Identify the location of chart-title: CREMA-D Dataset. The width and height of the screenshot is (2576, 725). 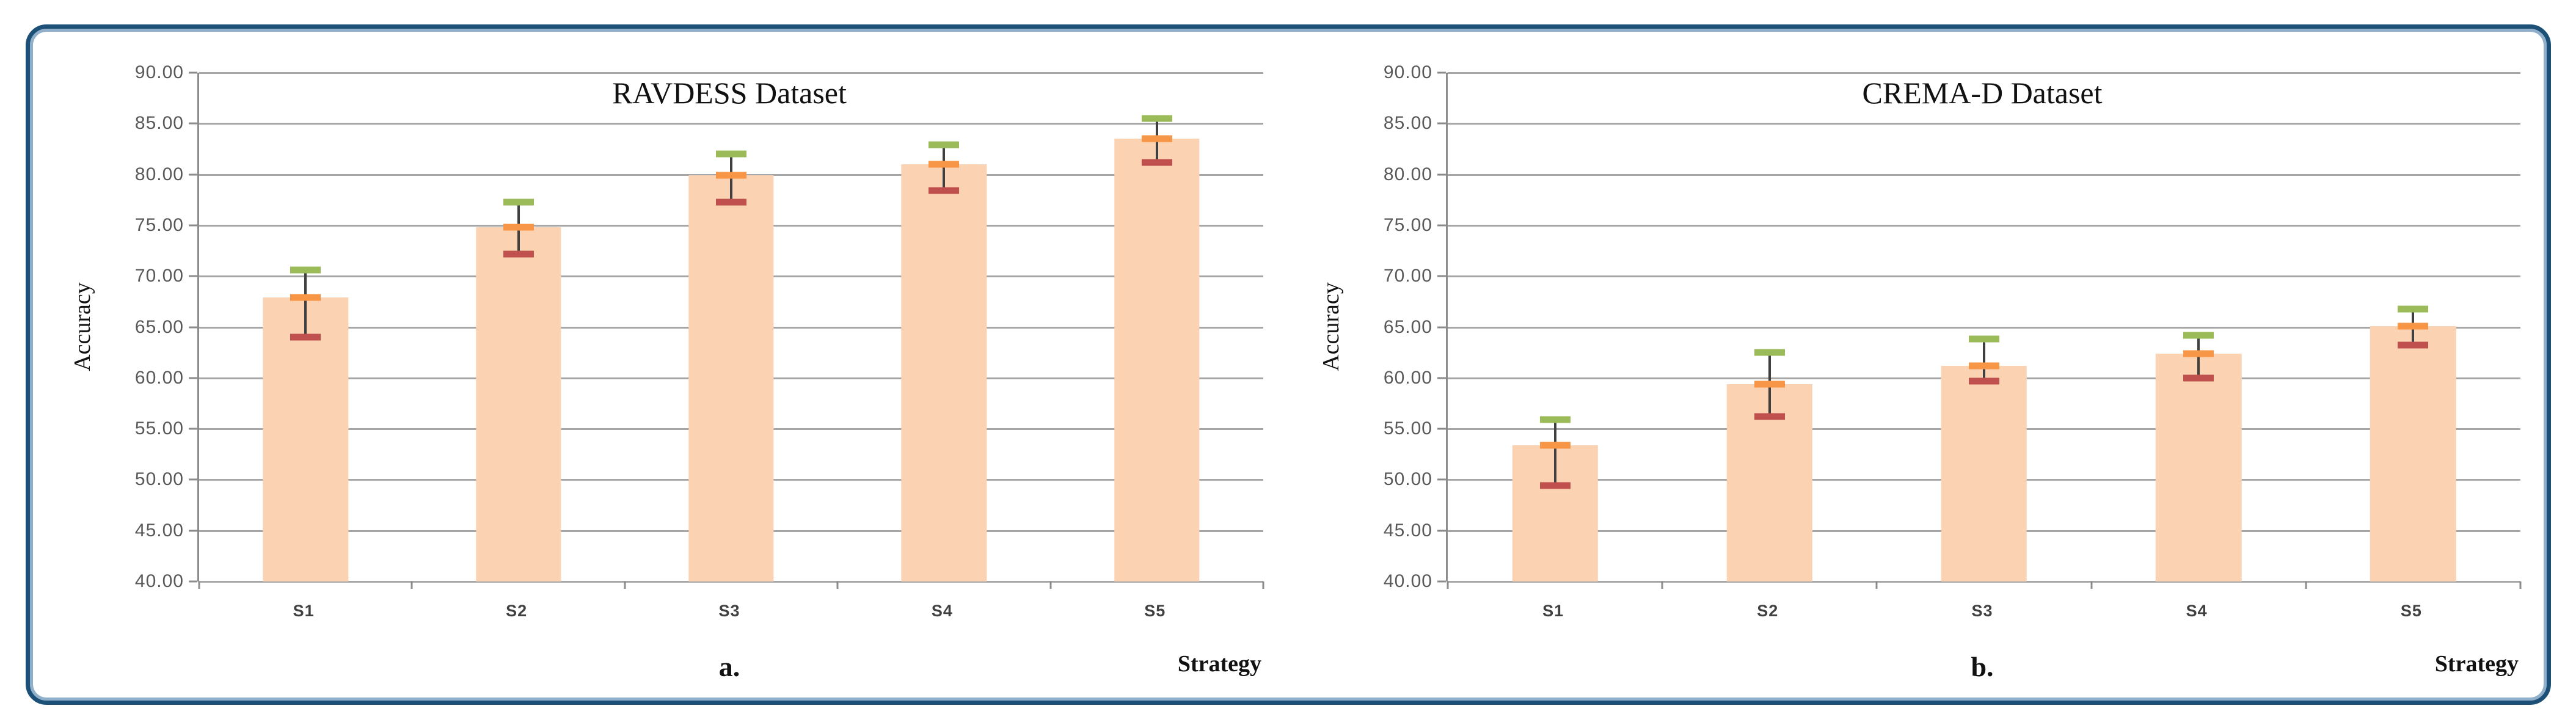
(1982, 93).